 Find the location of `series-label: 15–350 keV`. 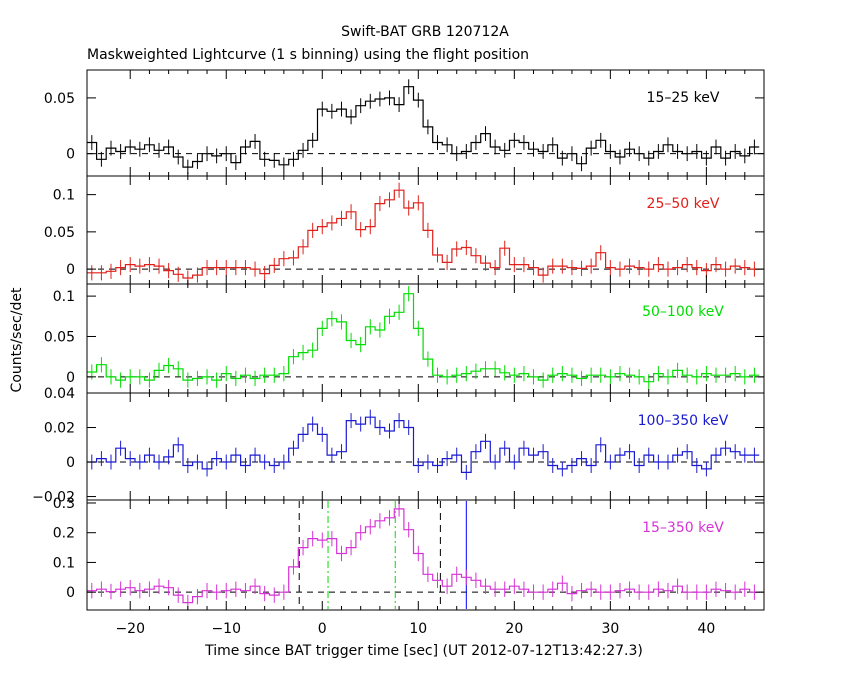

series-label: 15–350 keV is located at coordinates (683, 528).